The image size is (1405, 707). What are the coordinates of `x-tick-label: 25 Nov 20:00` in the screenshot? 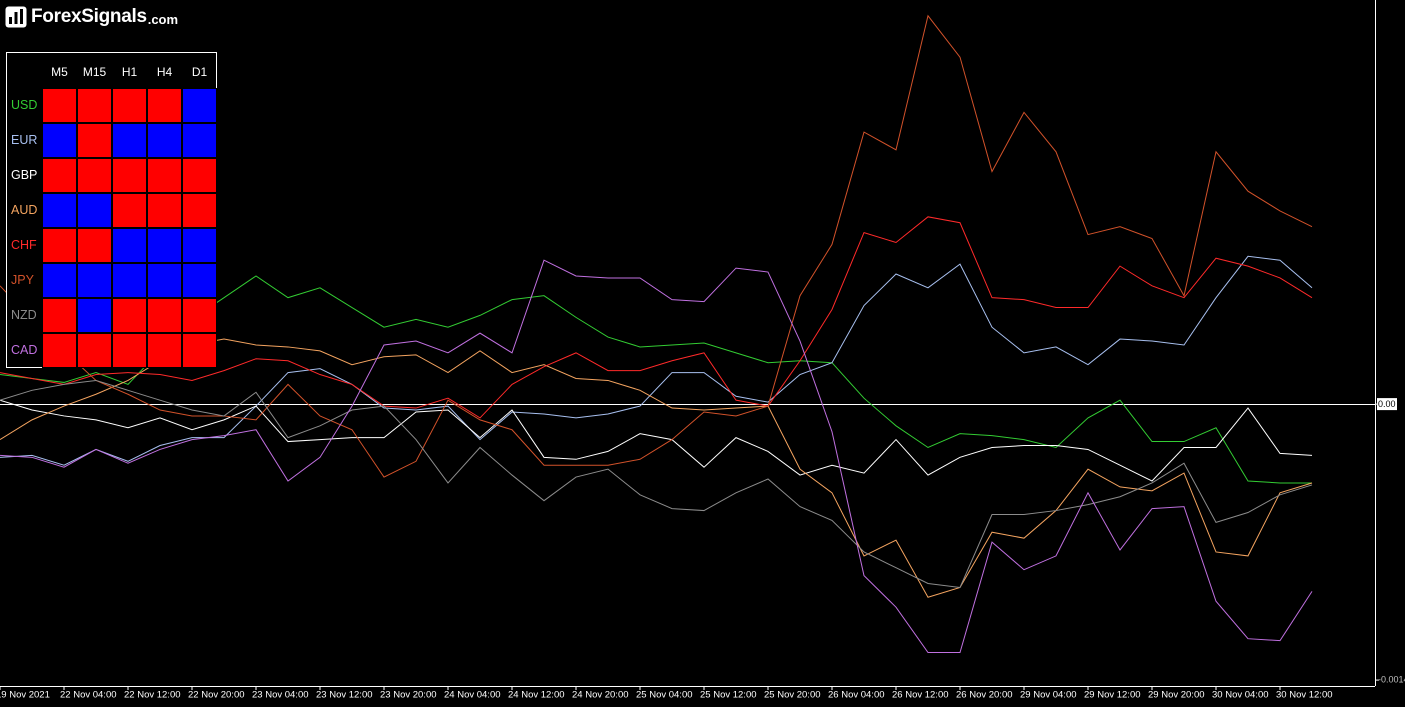 It's located at (792, 695).